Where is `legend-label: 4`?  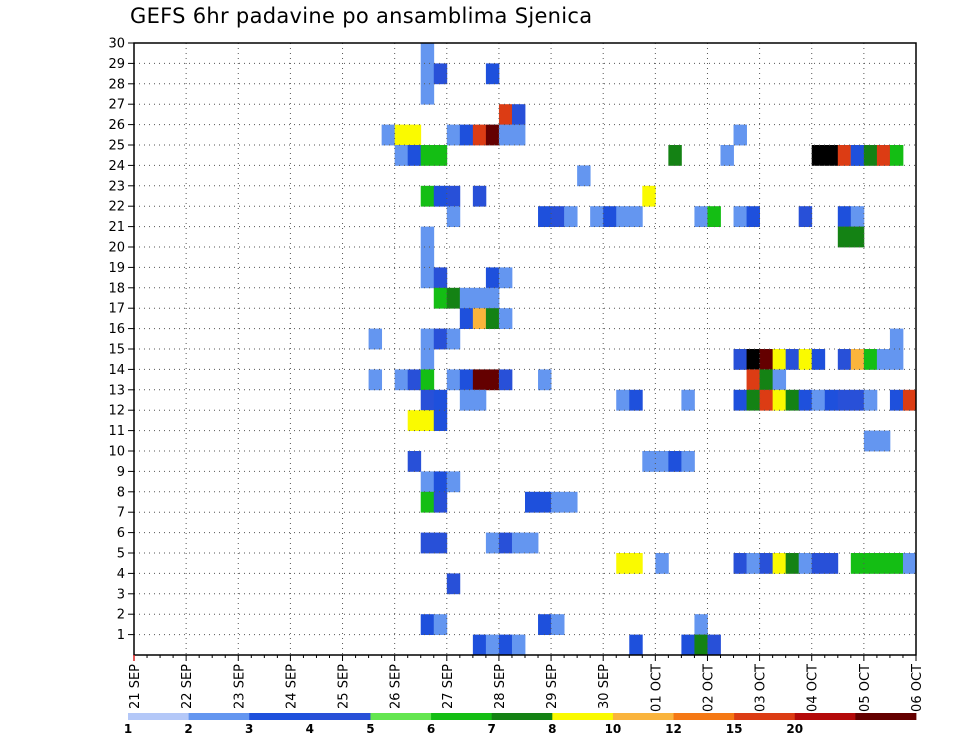
legend-label: 4 is located at coordinates (310, 729).